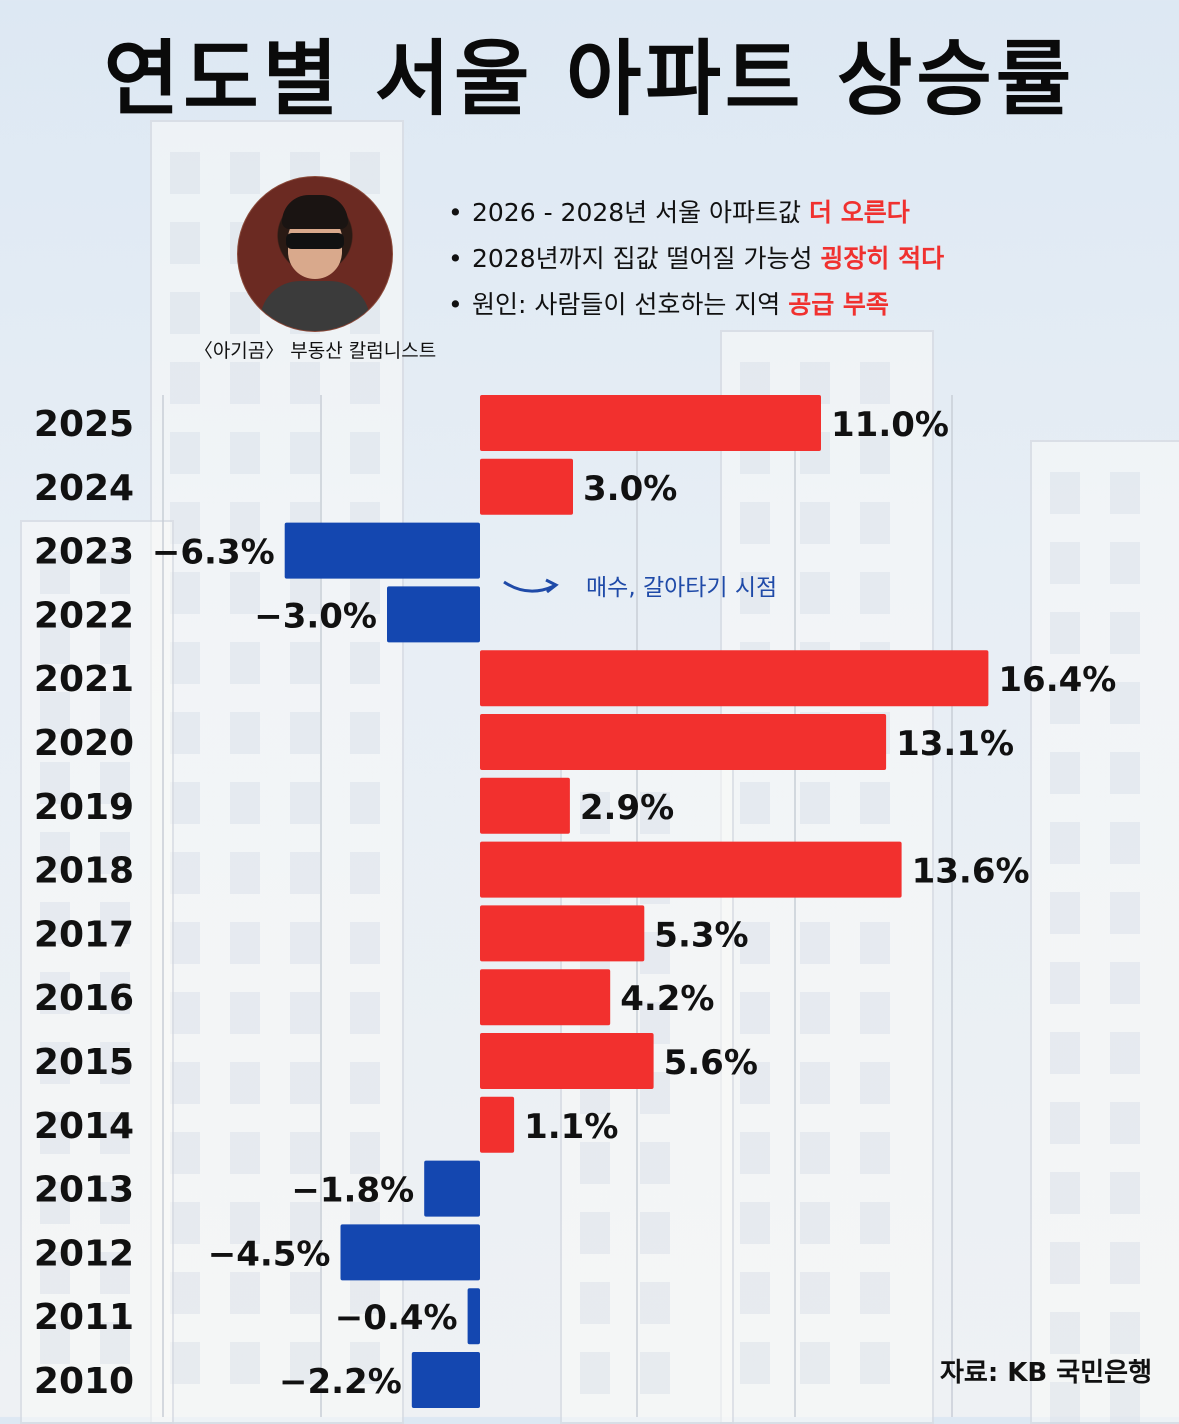 The image size is (1179, 1424). Describe the element at coordinates (382, 550) in the screenshot. I see `bar-2023` at that location.